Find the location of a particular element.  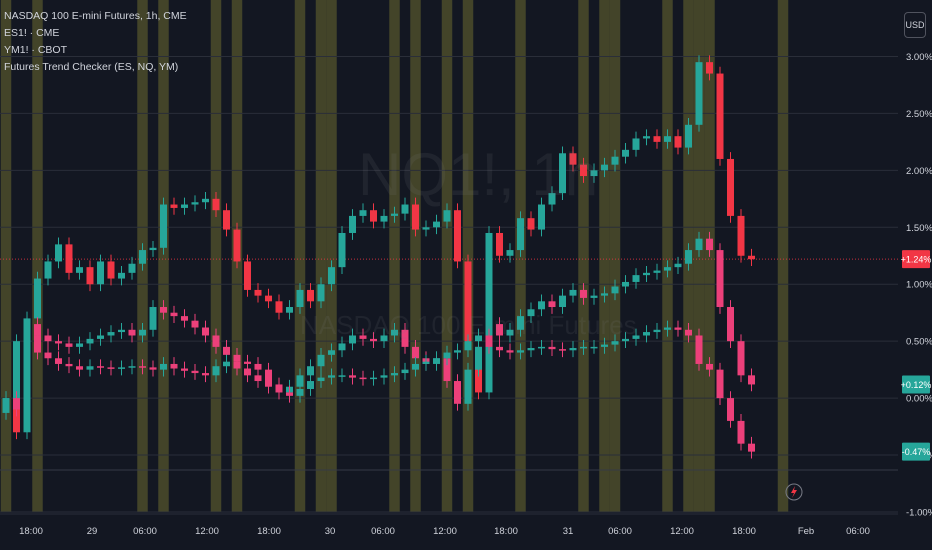

legend-compare-es: ES1! · CME is located at coordinates (32, 33).